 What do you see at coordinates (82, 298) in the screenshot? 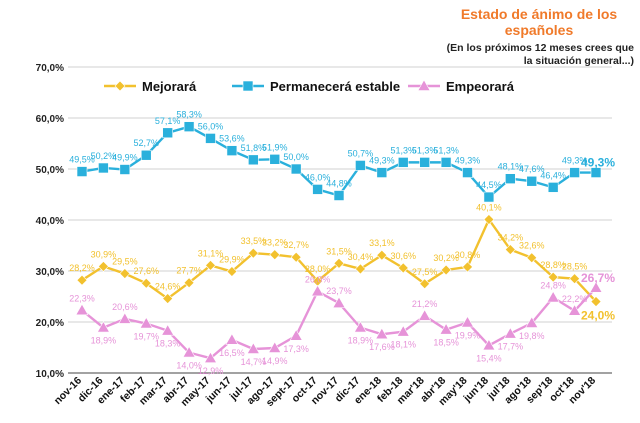
I see `data-label-empeorara: 22,3%` at bounding box center [82, 298].